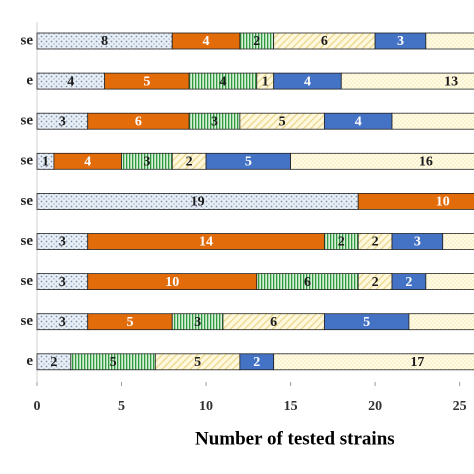 The width and height of the screenshot is (474, 474). Describe the element at coordinates (121, 406) in the screenshot. I see `x-tick-label: 5` at that location.